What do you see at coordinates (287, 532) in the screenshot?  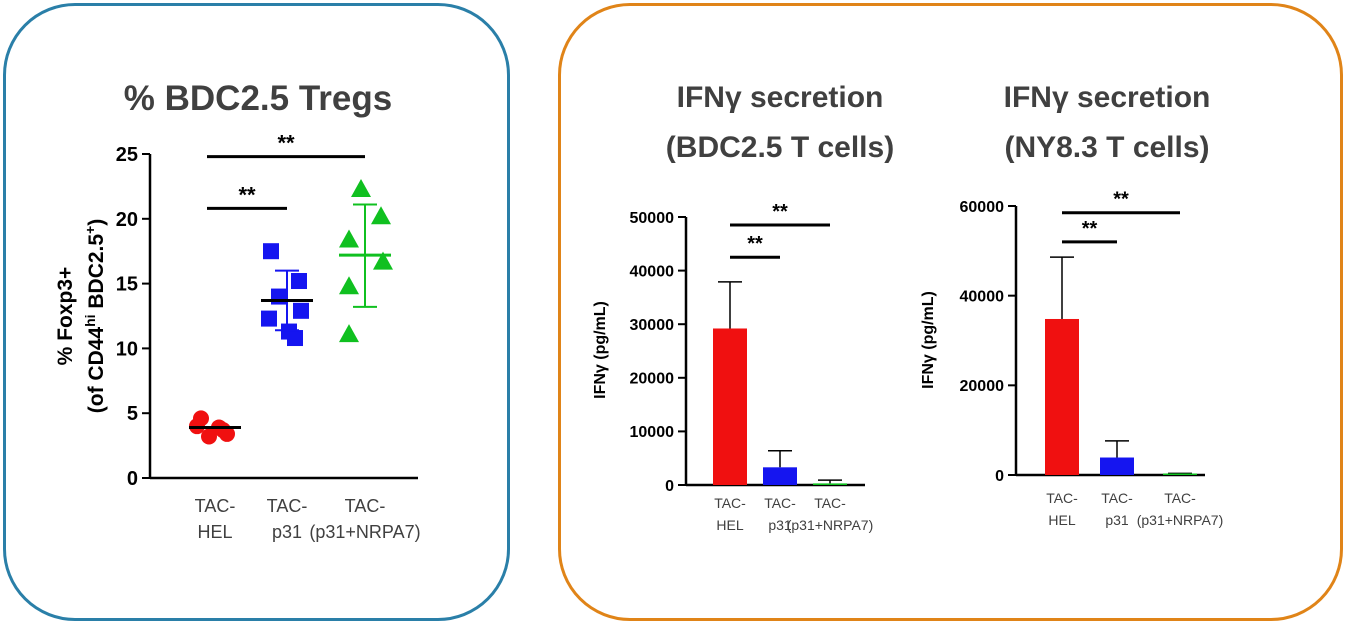 I see `tregs-x-category-label: p31` at bounding box center [287, 532].